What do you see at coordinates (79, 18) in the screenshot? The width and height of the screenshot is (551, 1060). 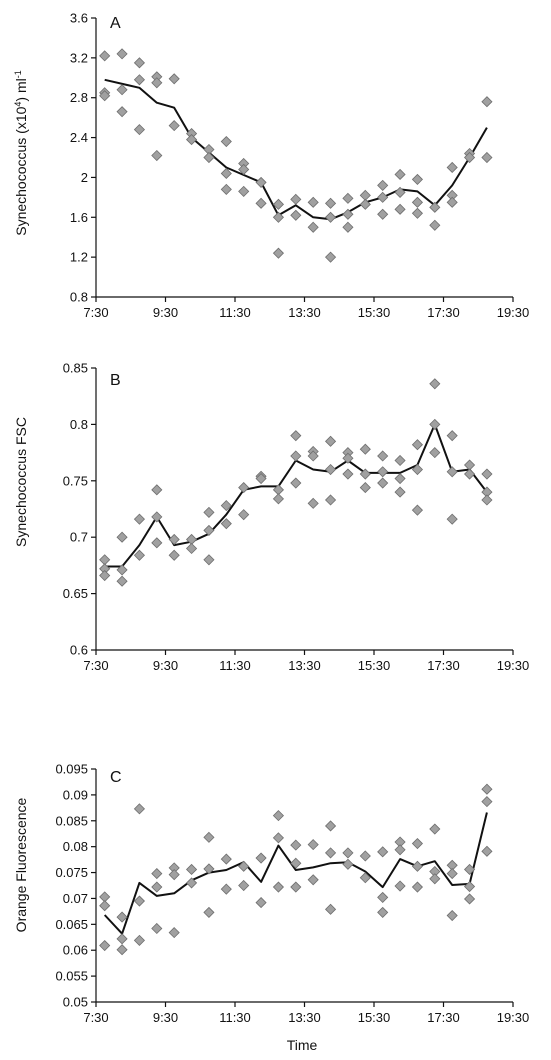 I see `panel-a-y-tick-label: 3.6` at bounding box center [79, 18].